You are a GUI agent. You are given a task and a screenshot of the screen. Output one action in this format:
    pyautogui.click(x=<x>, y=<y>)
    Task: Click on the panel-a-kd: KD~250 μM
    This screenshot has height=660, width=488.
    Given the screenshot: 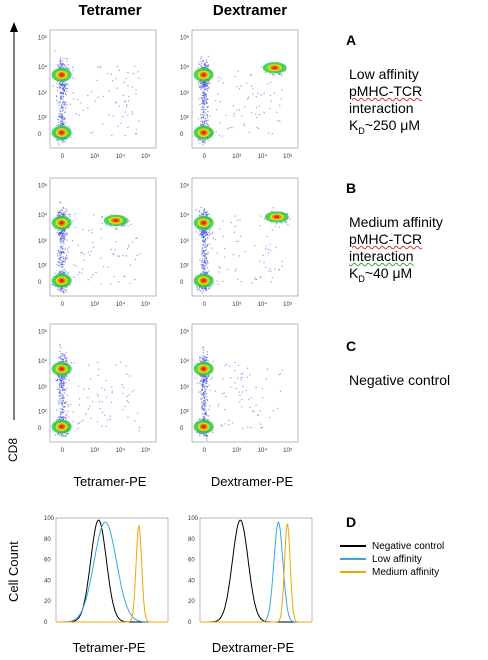 What is the action you would take?
    pyautogui.click(x=384, y=126)
    